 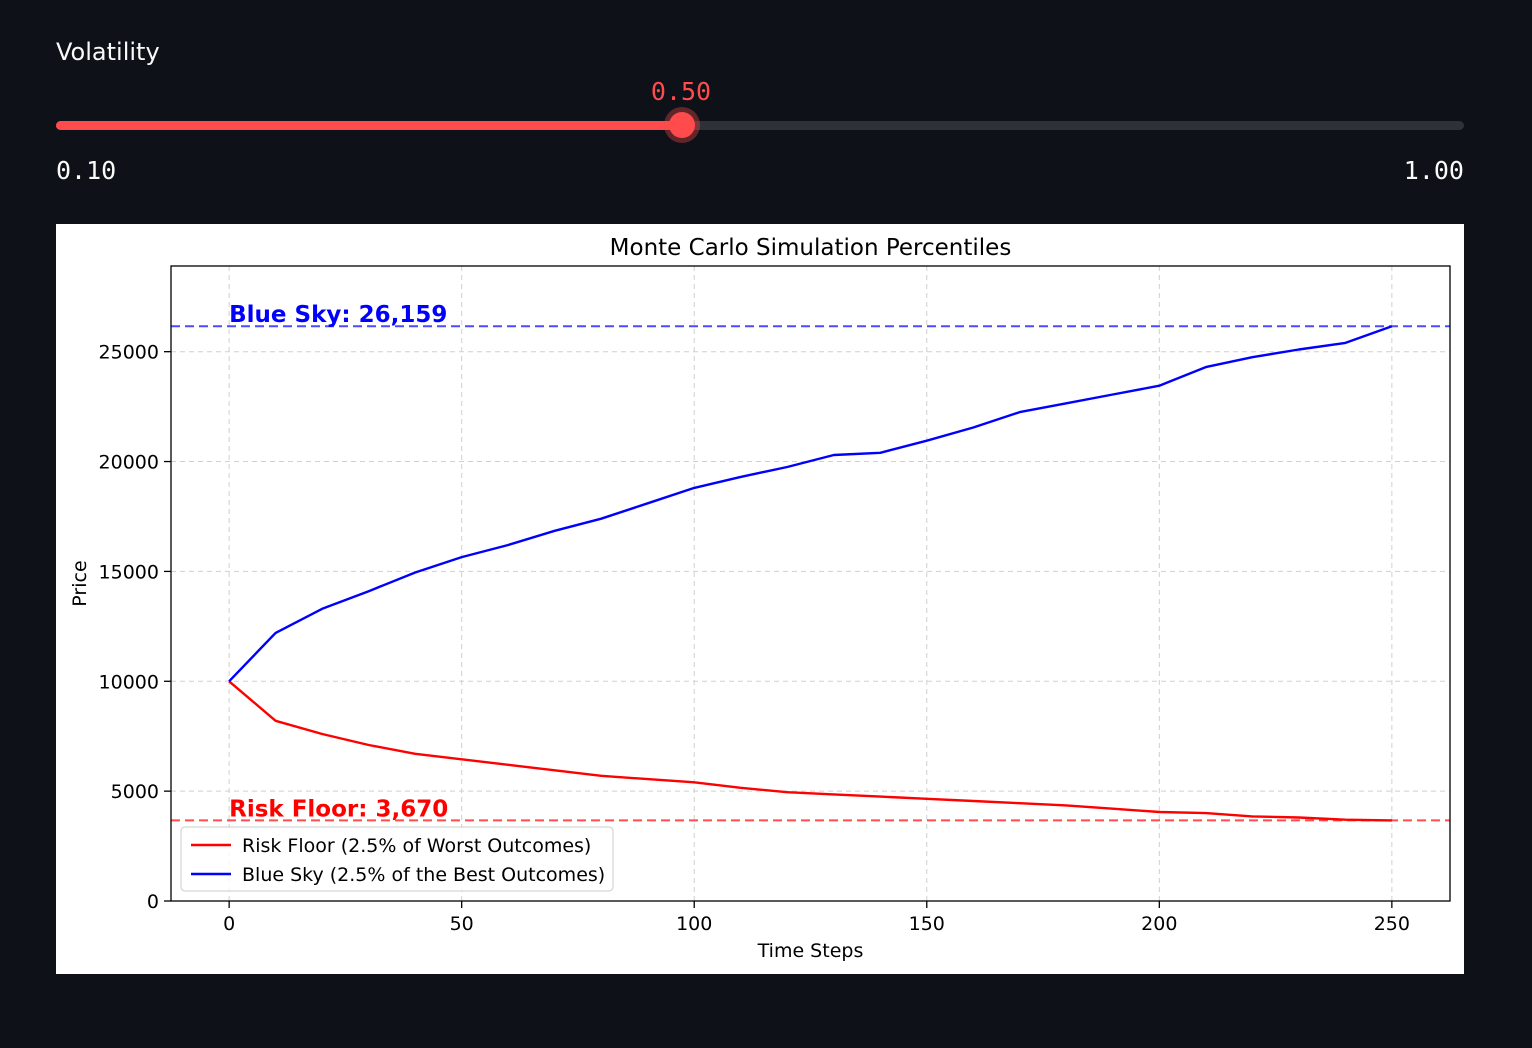 I want to click on reference-line-label: Risk Floor: 3,670, so click(x=338, y=809).